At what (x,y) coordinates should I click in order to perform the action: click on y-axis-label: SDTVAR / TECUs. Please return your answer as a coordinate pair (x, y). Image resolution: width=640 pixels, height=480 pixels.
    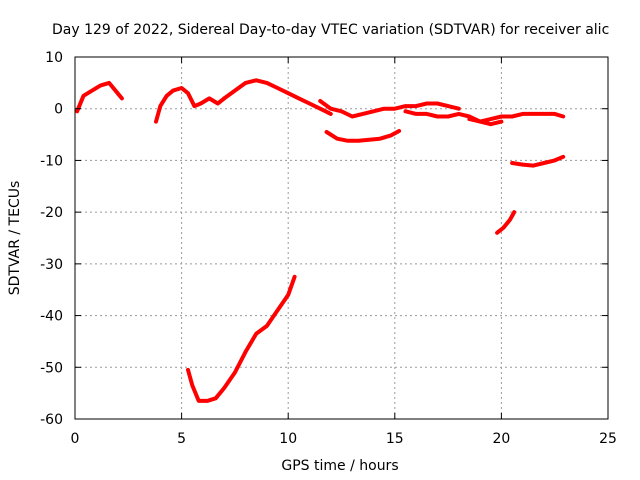
    Looking at the image, I should click on (15, 238).